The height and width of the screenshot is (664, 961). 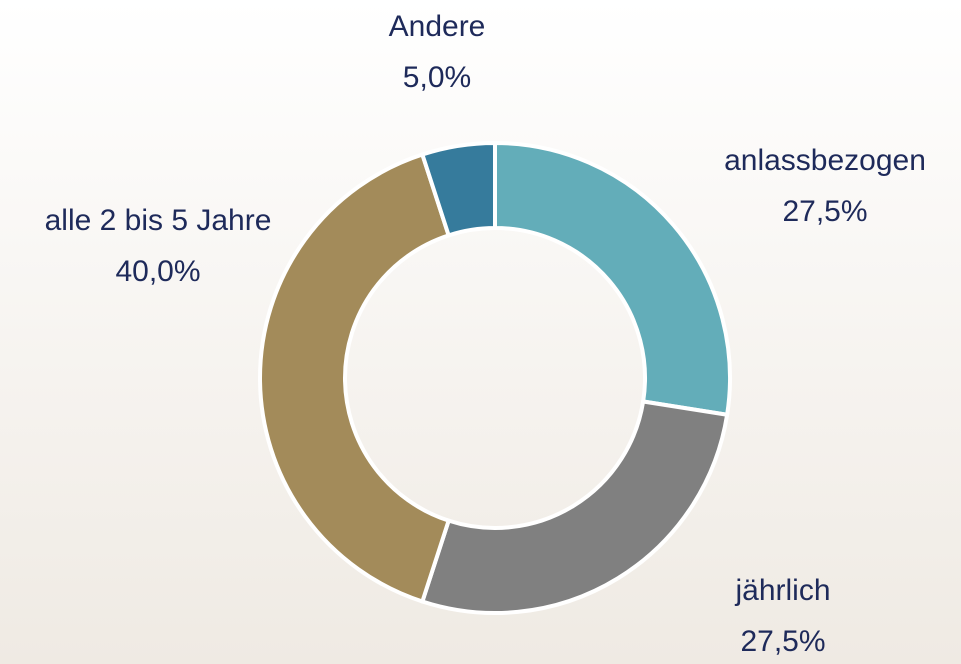 I want to click on value-label: 5,0%, so click(x=437, y=77).